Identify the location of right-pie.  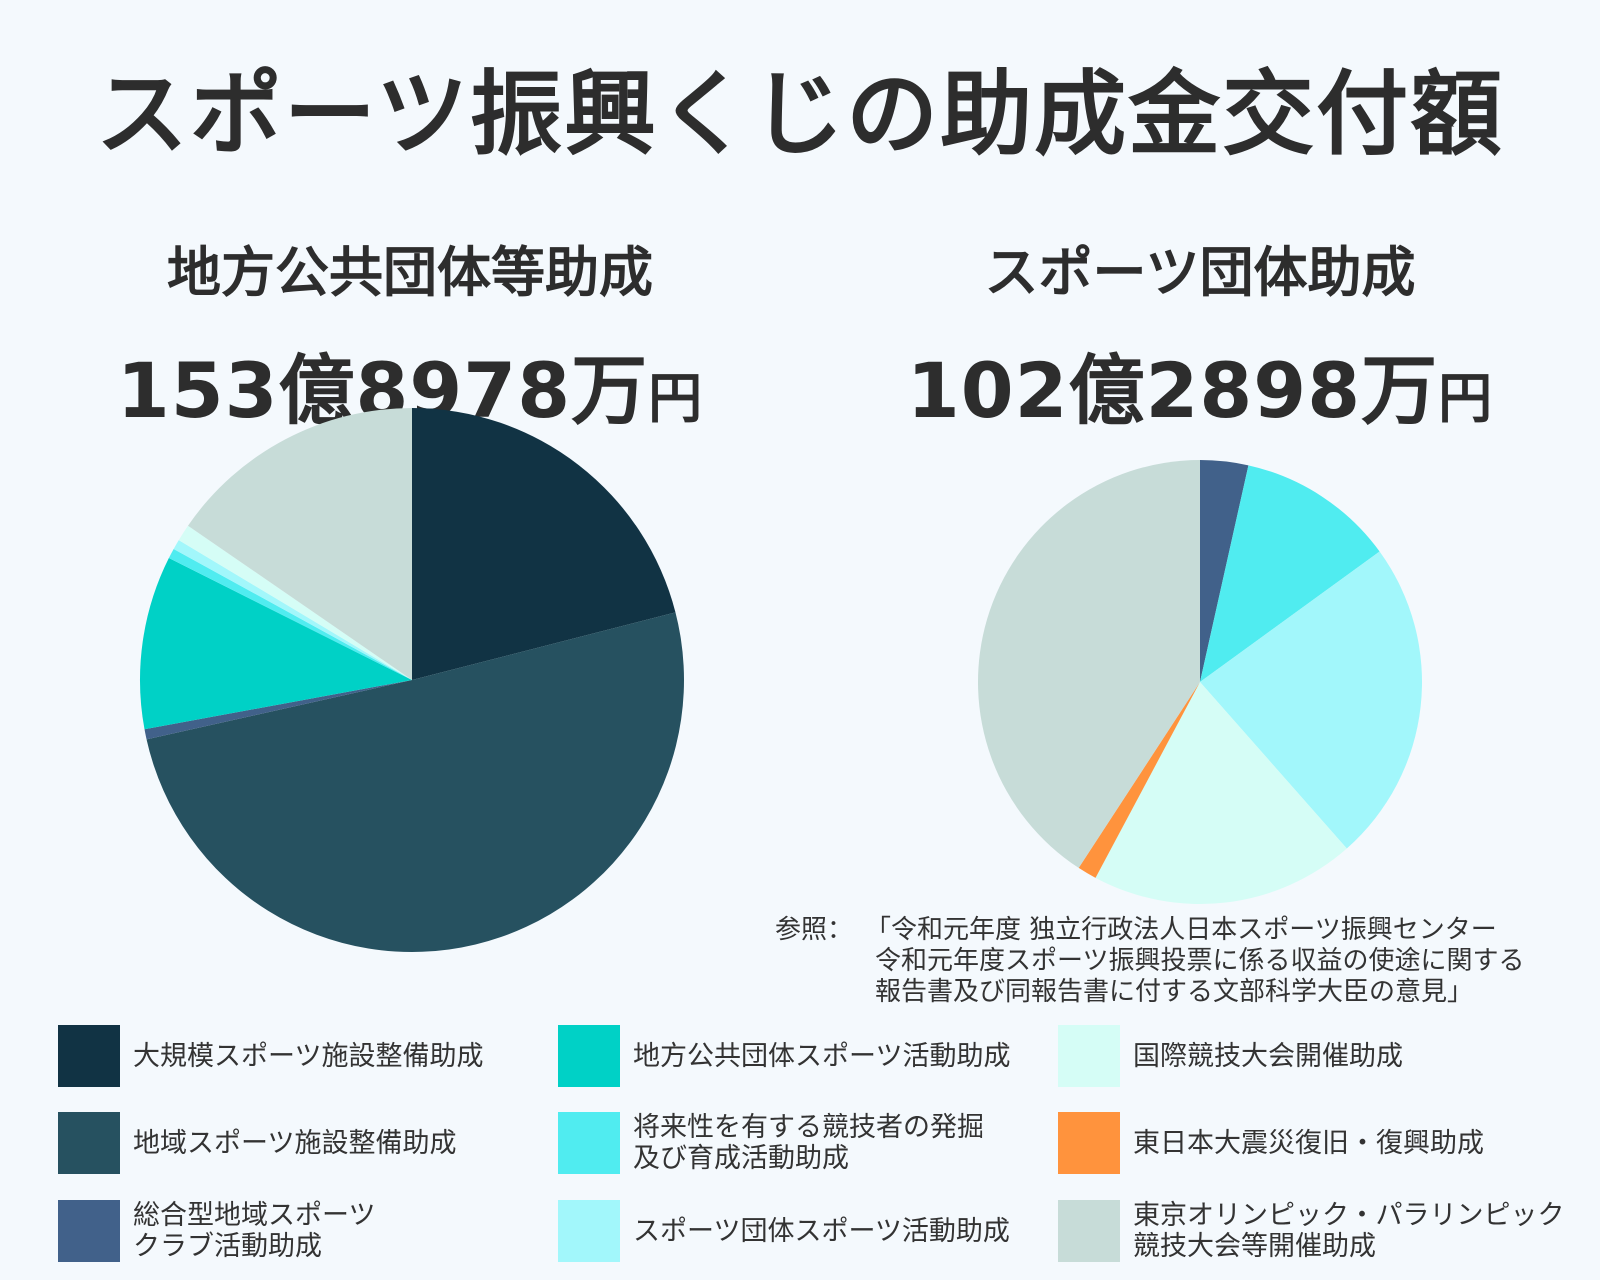
(1200, 682).